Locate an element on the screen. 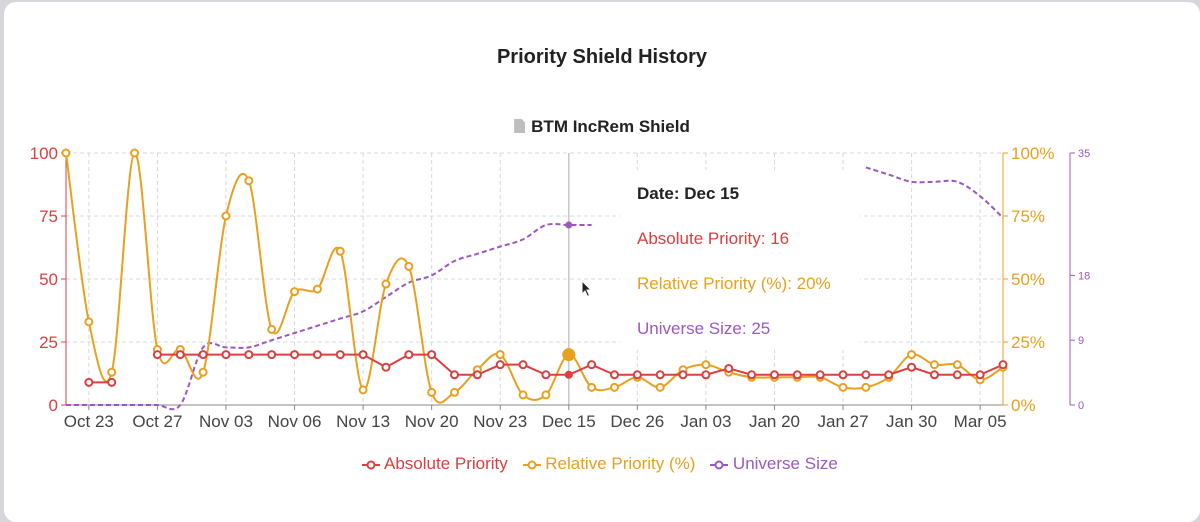 Image resolution: width=1200 pixels, height=522 pixels. point-universe-active is located at coordinates (569, 225).